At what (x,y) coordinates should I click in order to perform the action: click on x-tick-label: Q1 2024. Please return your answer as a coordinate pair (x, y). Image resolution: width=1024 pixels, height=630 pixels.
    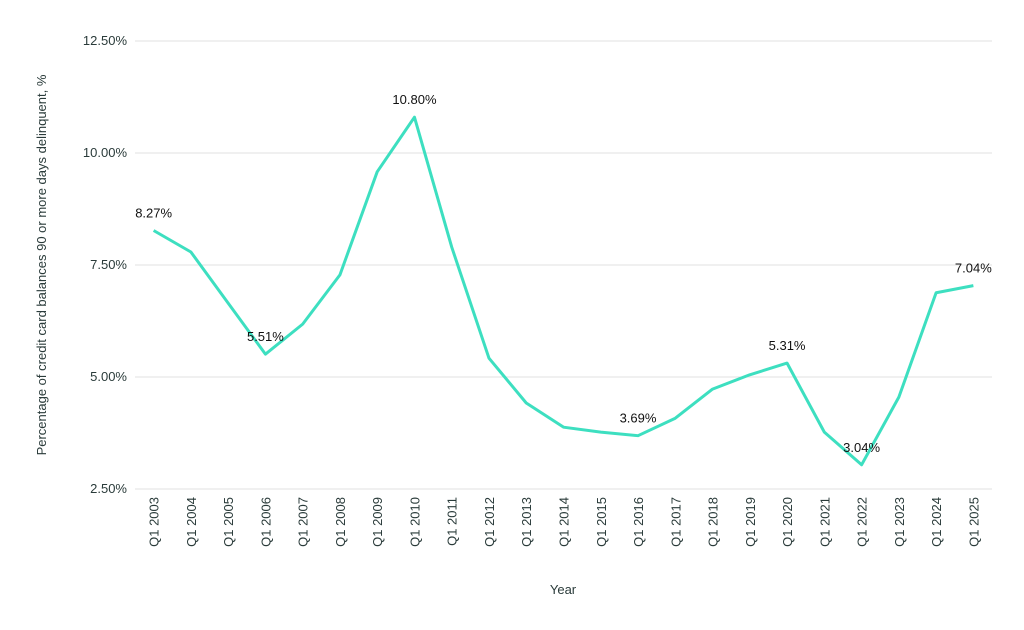
    Looking at the image, I should click on (936, 522).